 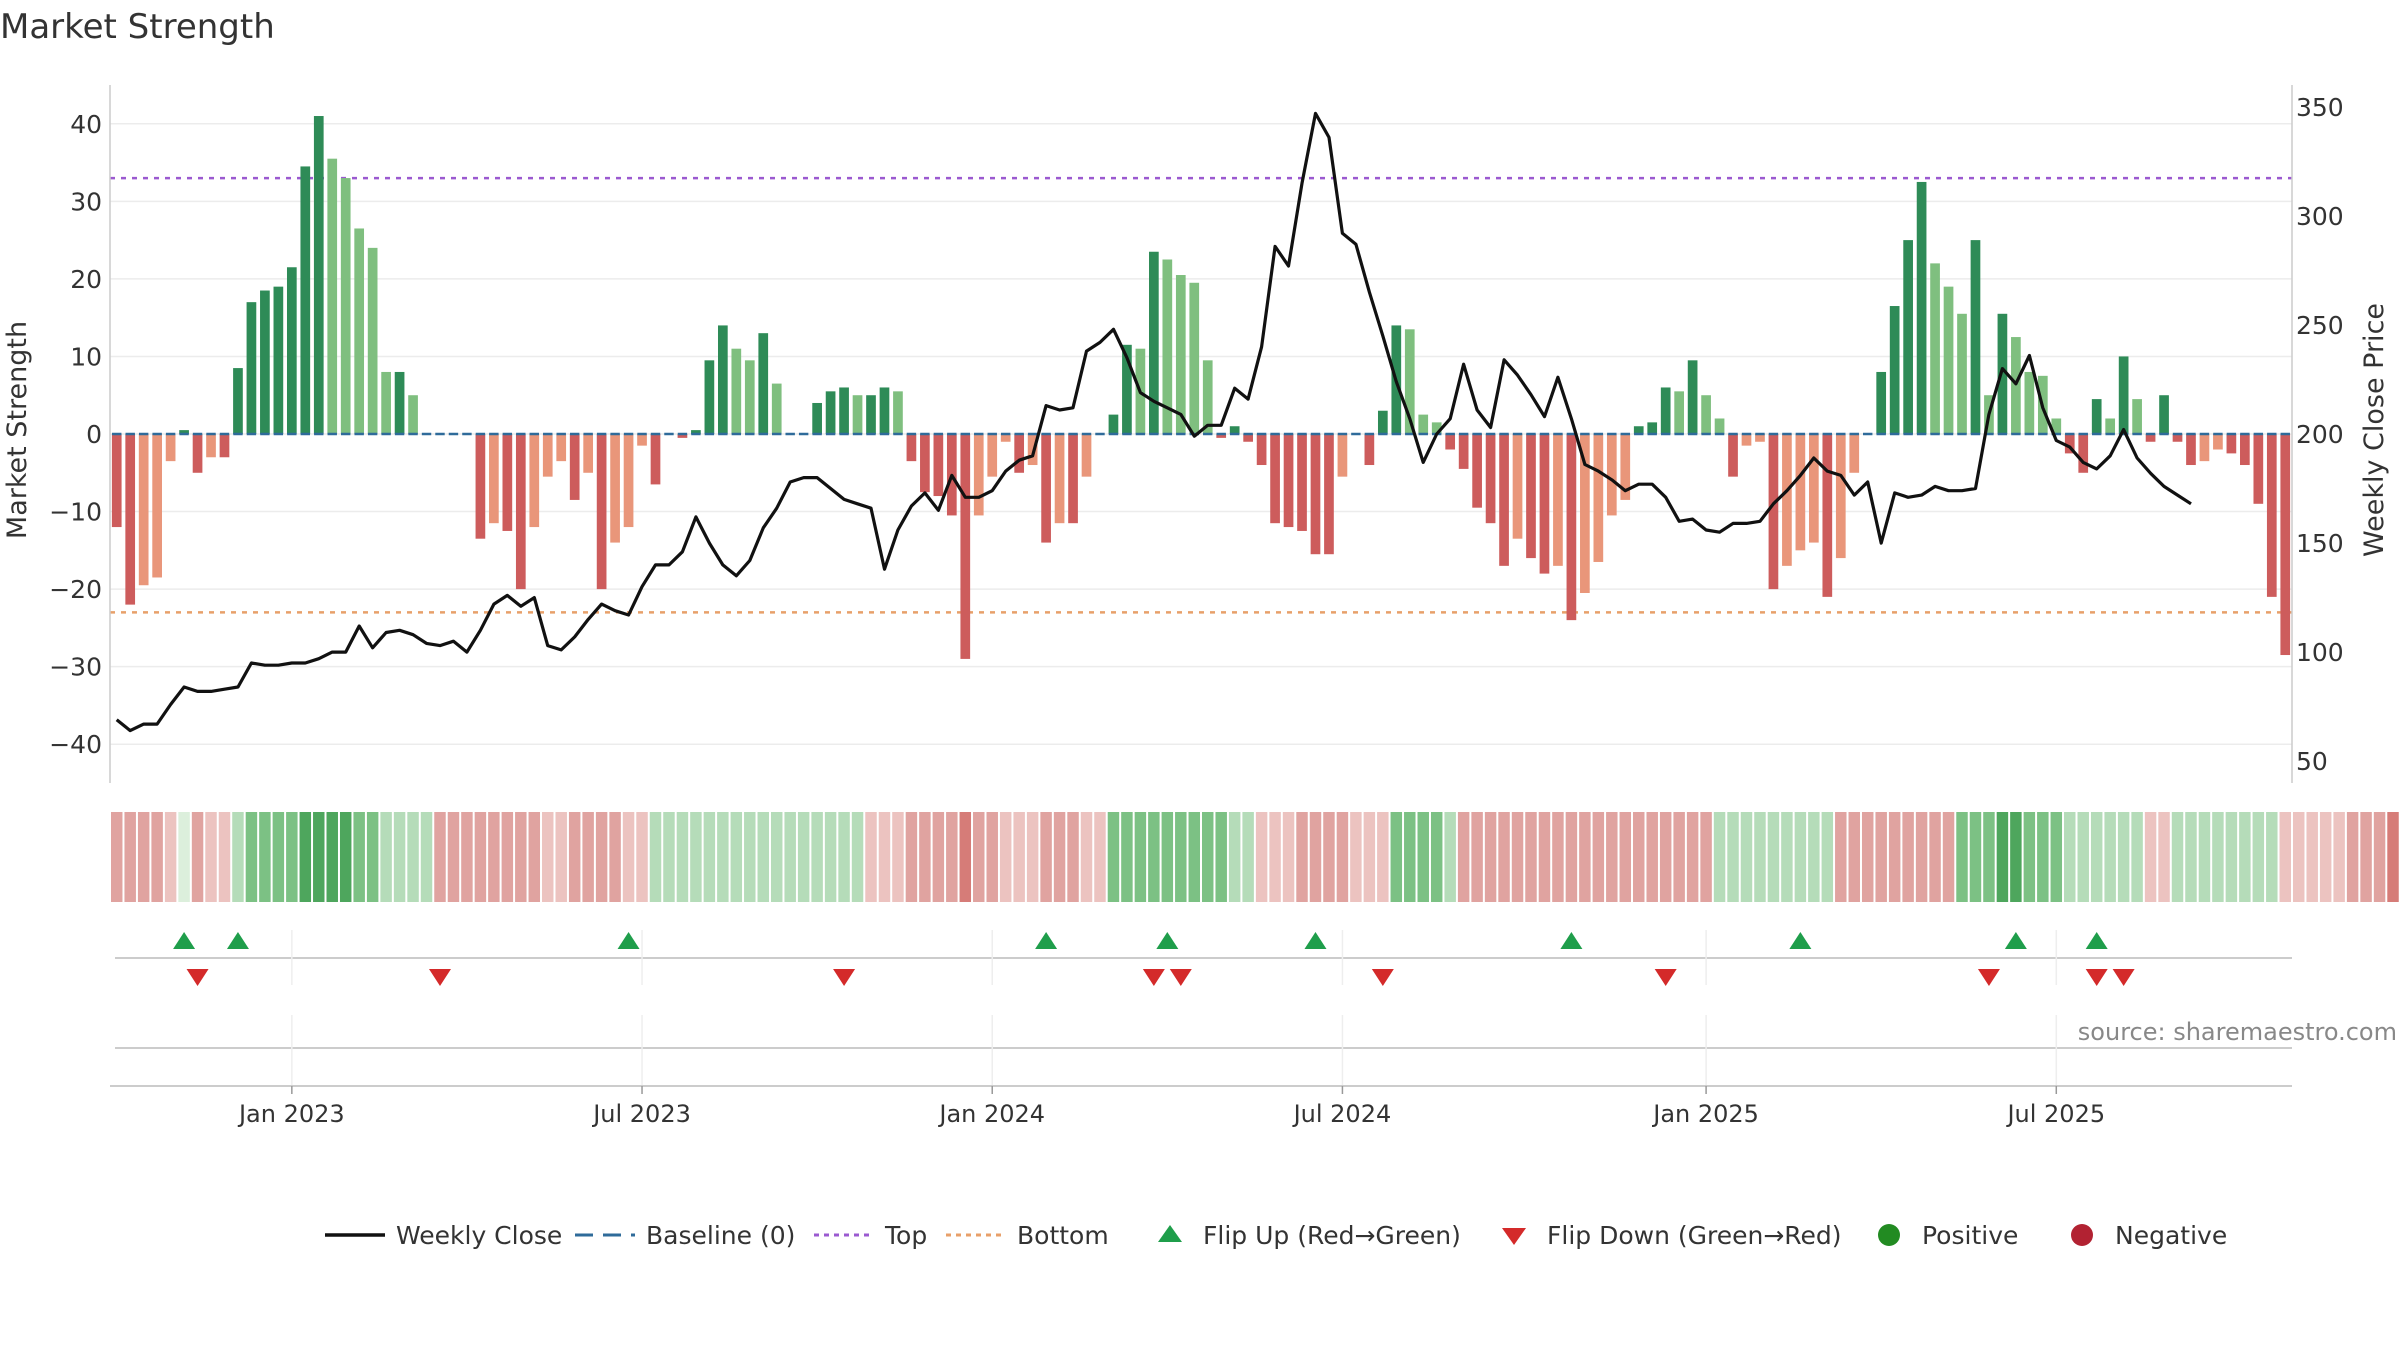 What do you see at coordinates (443, 1235) in the screenshot?
I see `legend-item-close: Weekly Close` at bounding box center [443, 1235].